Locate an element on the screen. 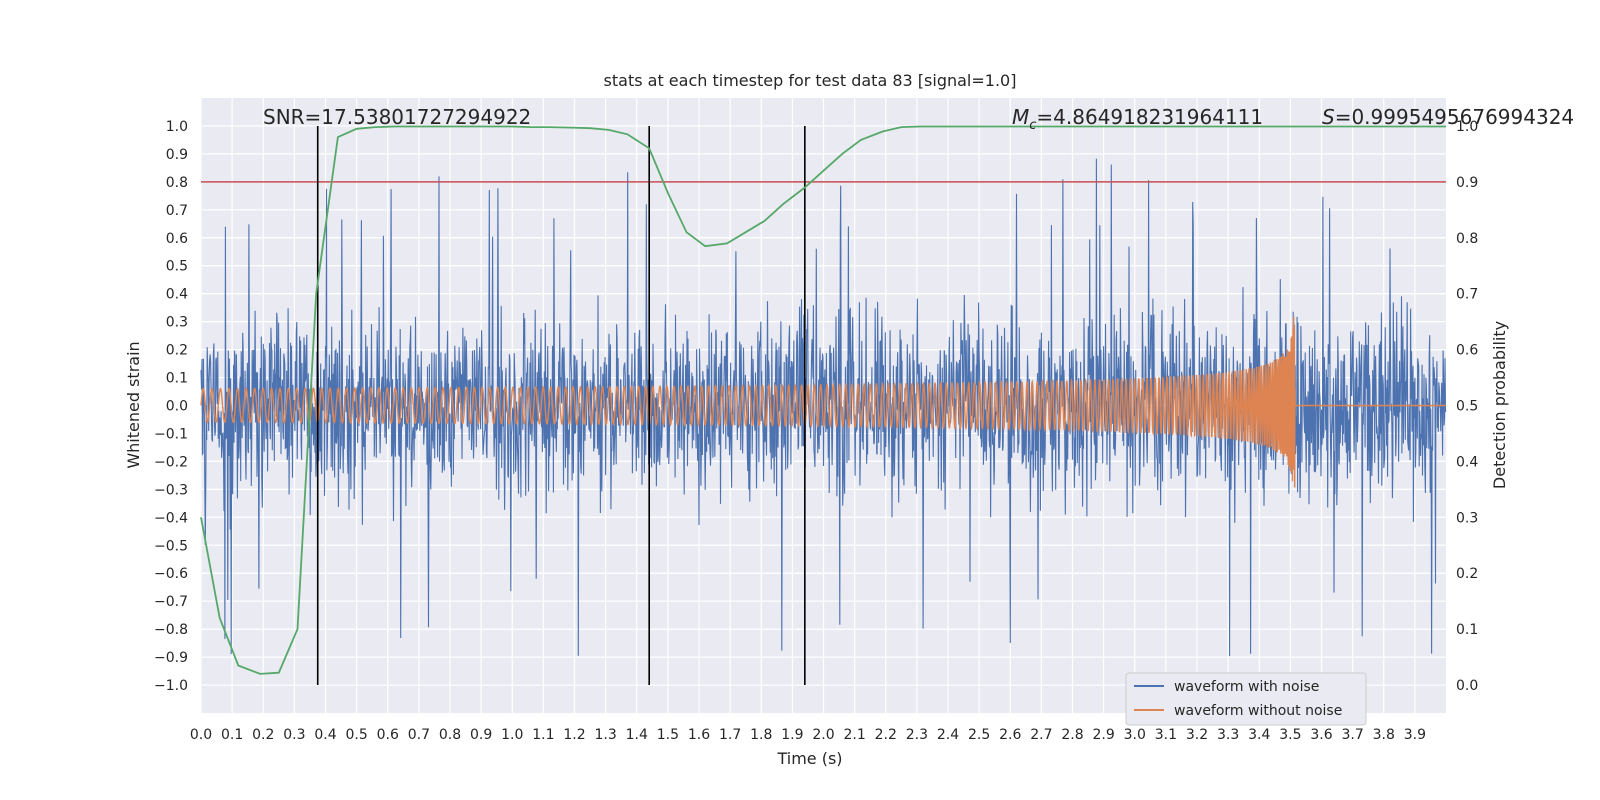 This screenshot has width=1600, height=800. x-tick-label: 3.3 is located at coordinates (1228, 735).